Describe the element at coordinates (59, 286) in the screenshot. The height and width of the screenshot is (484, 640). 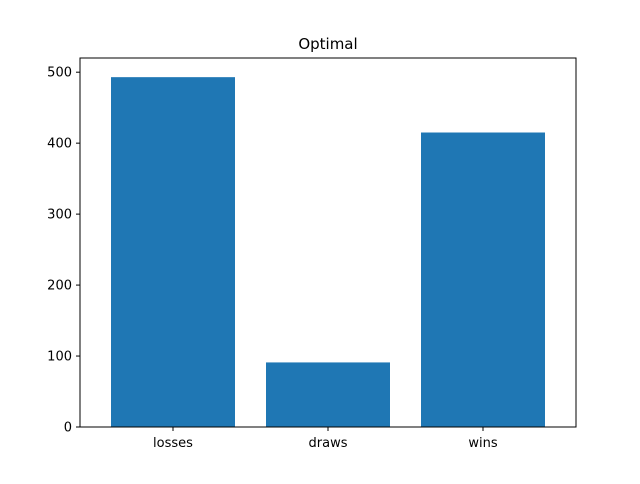
I see `y-tick-label: 200` at that location.